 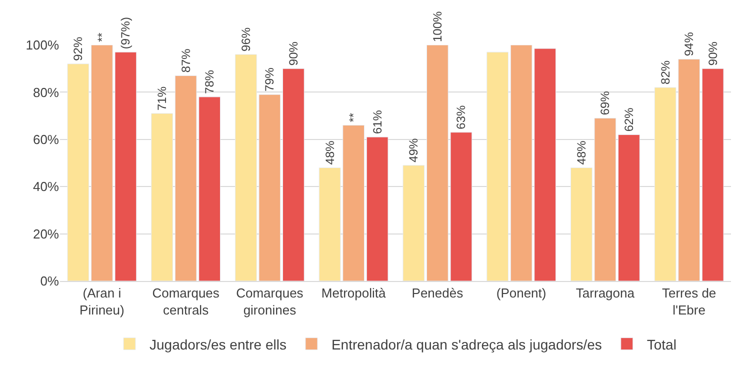 What do you see at coordinates (102, 302) in the screenshot?
I see `x-tick-label: (Aran i Pirineu)` at bounding box center [102, 302].